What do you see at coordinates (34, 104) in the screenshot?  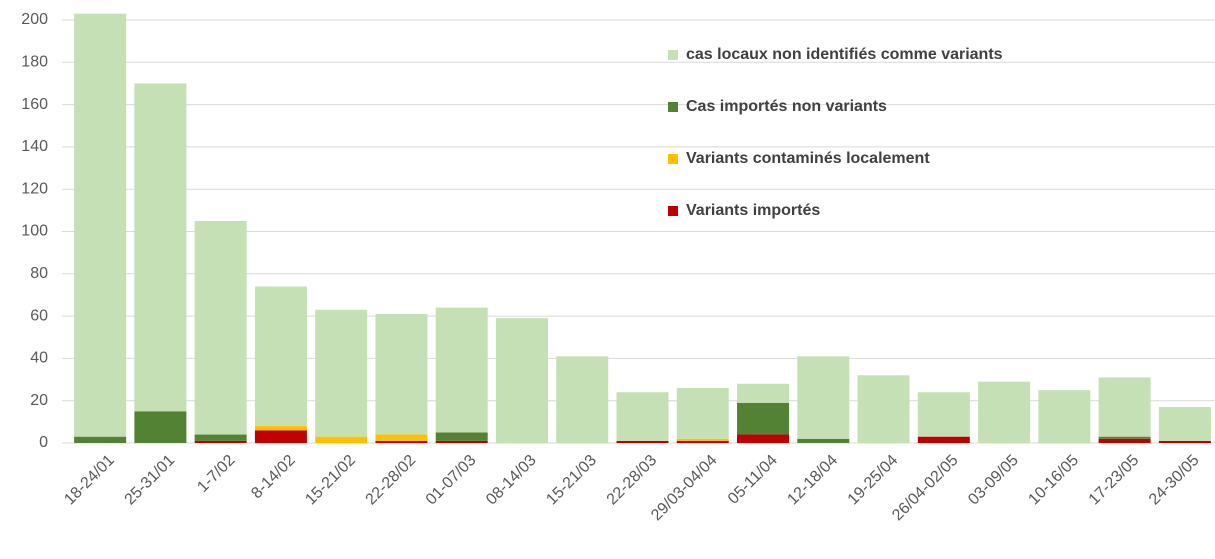 I see `y-tick-label: 160` at bounding box center [34, 104].